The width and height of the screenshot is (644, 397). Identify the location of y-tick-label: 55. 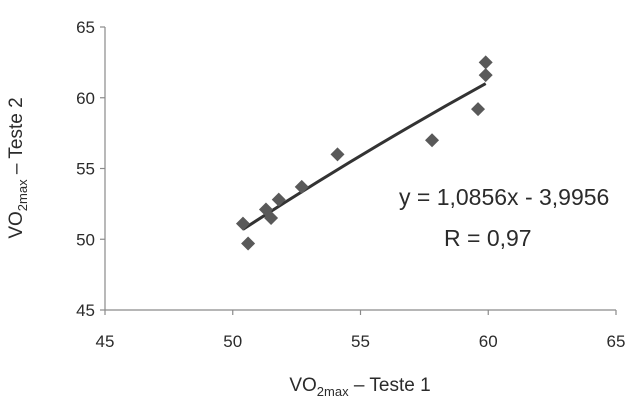
(85, 169).